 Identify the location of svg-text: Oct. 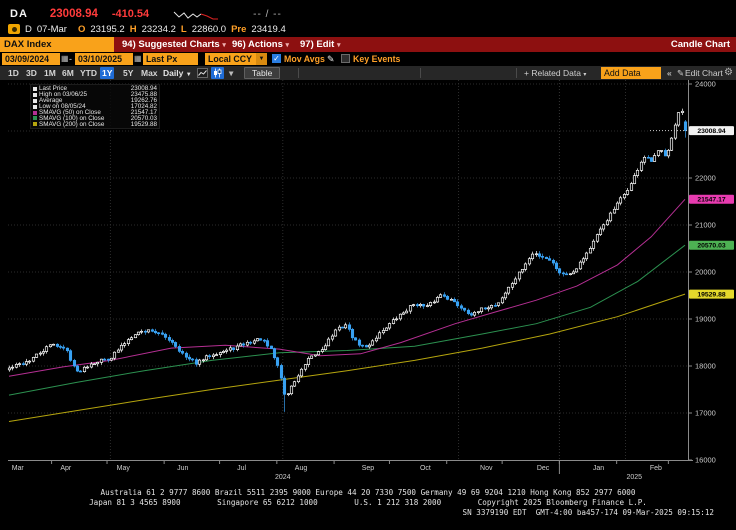
(425, 468).